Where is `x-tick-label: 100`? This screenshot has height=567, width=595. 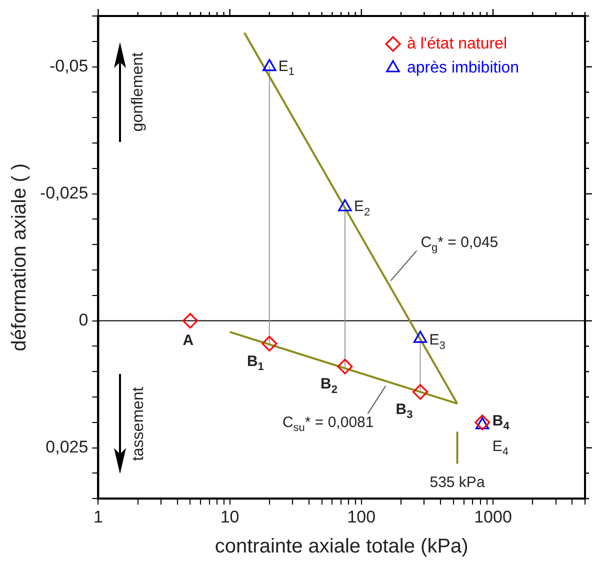 x-tick-label: 100 is located at coordinates (361, 516).